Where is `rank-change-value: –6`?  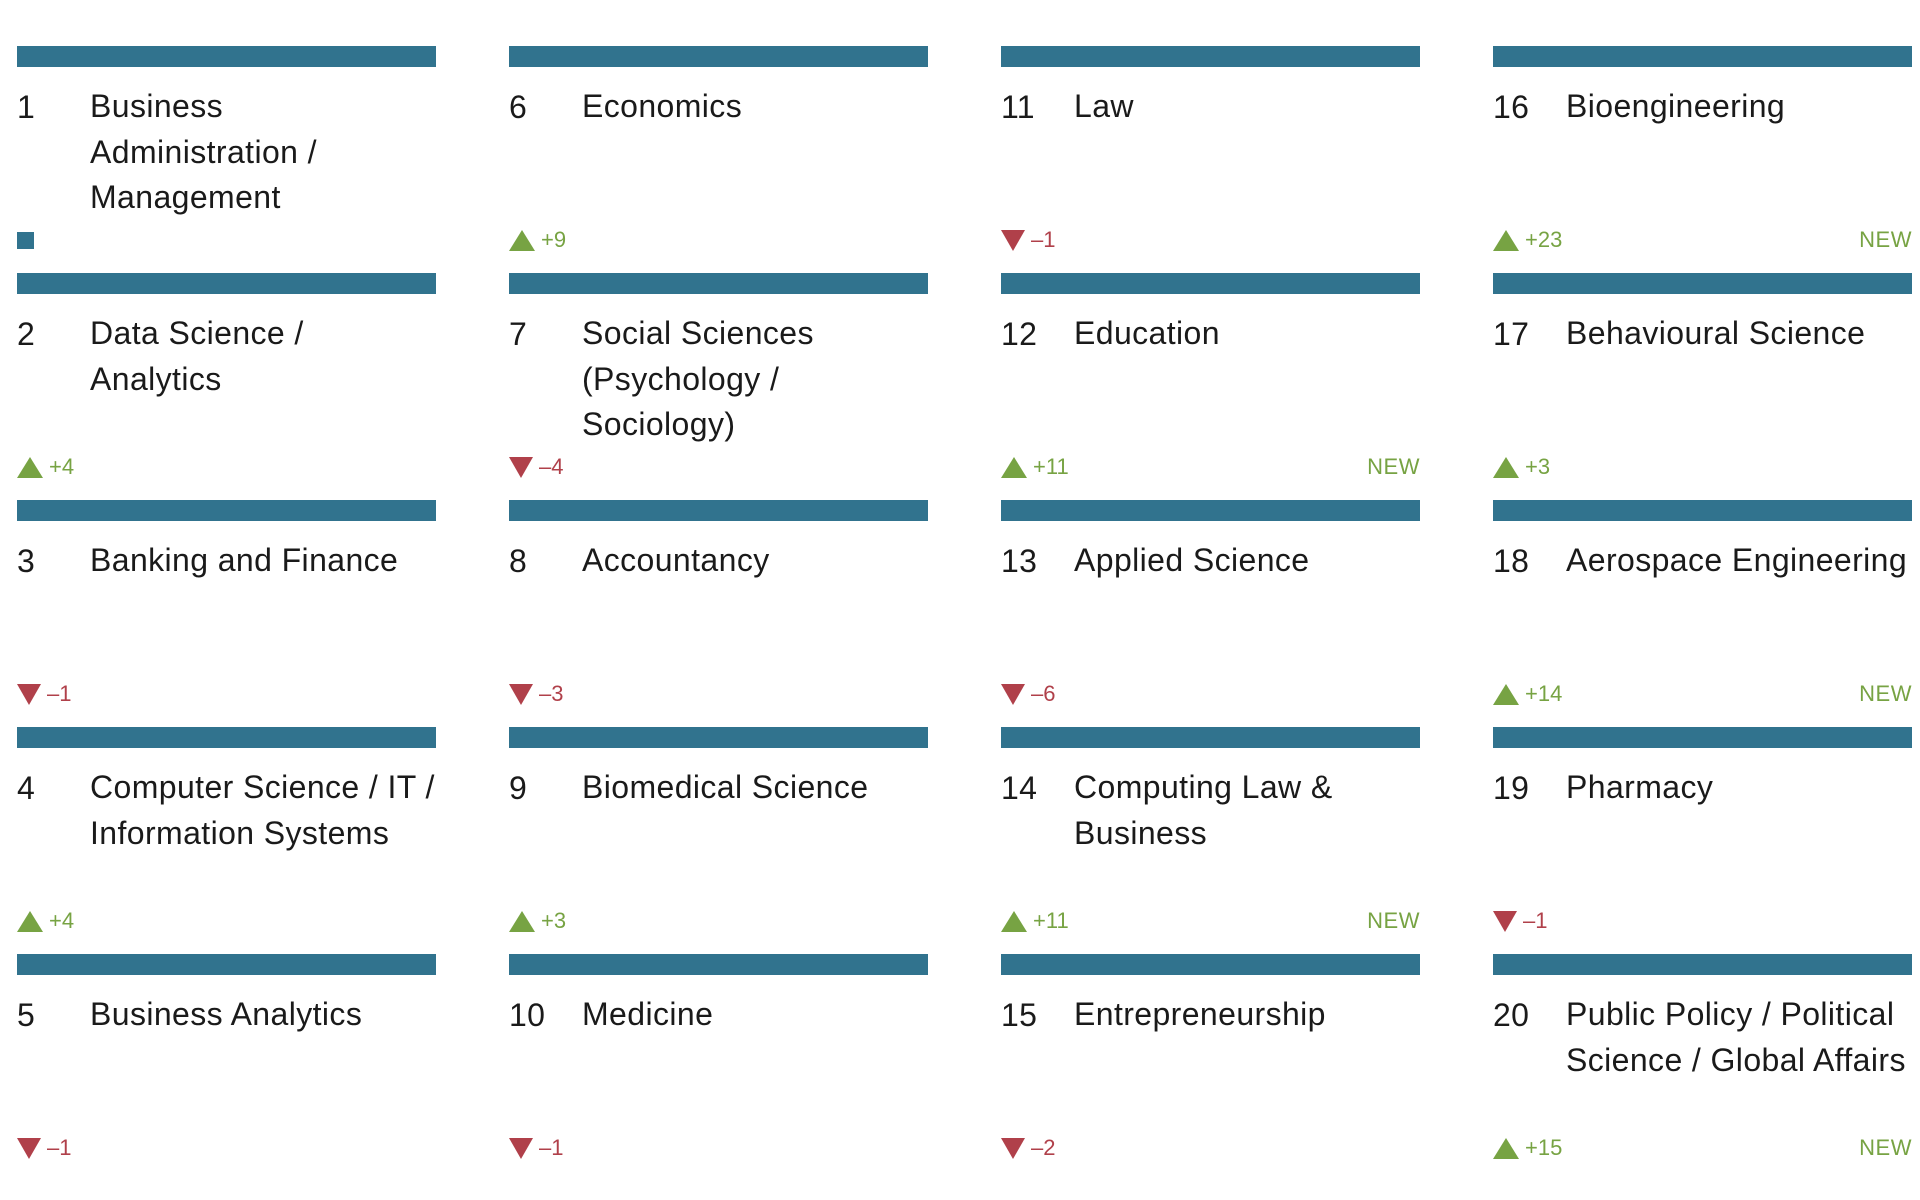
rank-change-value: –6 is located at coordinates (1043, 693).